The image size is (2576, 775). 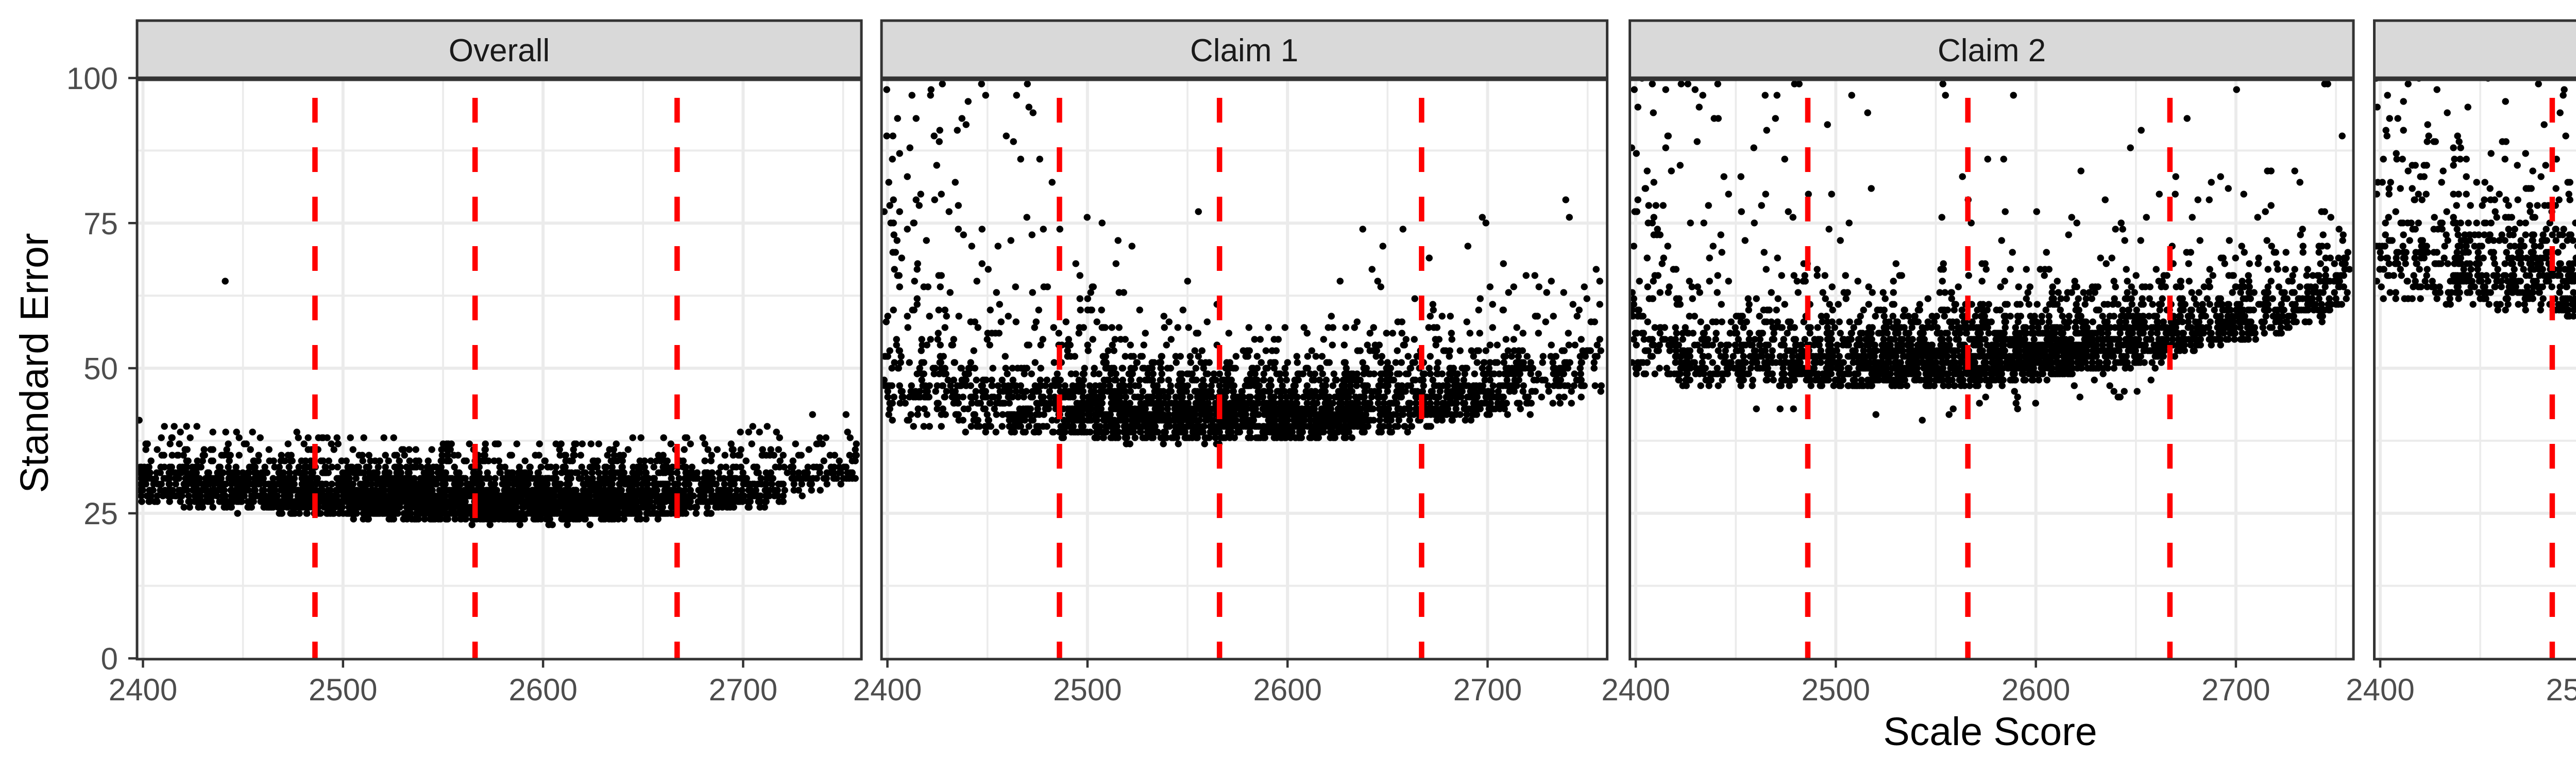 What do you see at coordinates (1990, 732) in the screenshot?
I see `svg-text: Scale Score` at bounding box center [1990, 732].